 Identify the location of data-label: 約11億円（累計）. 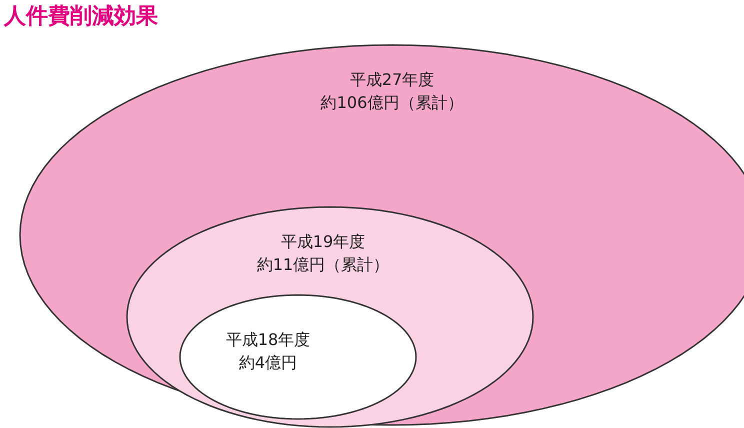
(323, 264).